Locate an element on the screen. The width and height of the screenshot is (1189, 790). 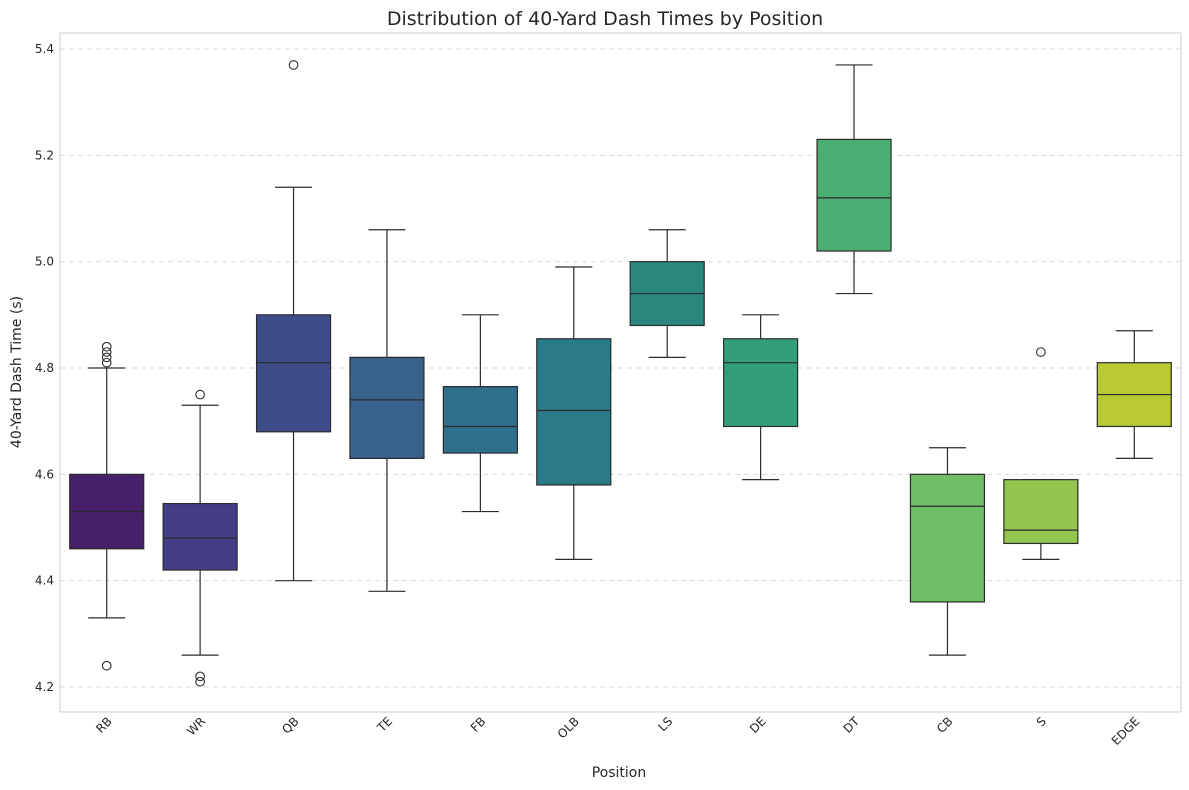
x-tick-label: QB is located at coordinates (290, 725).